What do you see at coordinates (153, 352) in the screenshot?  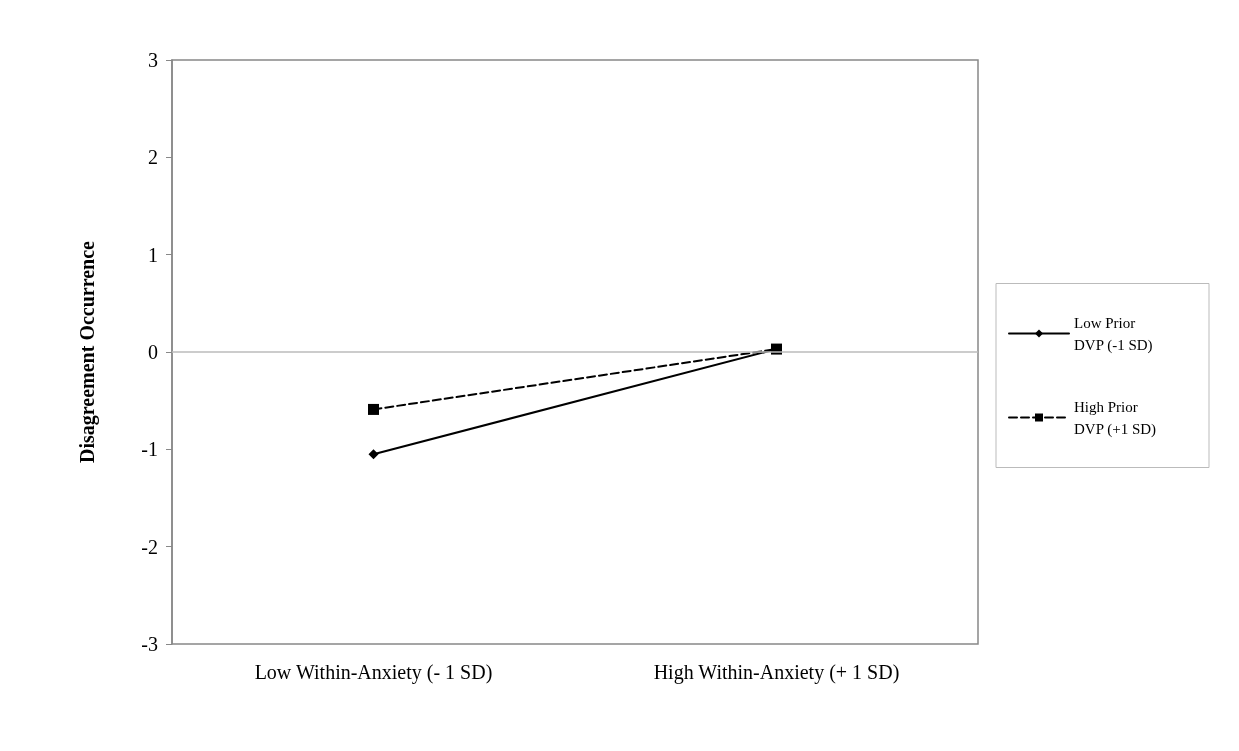 I see `y-tick-label: 0` at bounding box center [153, 352].